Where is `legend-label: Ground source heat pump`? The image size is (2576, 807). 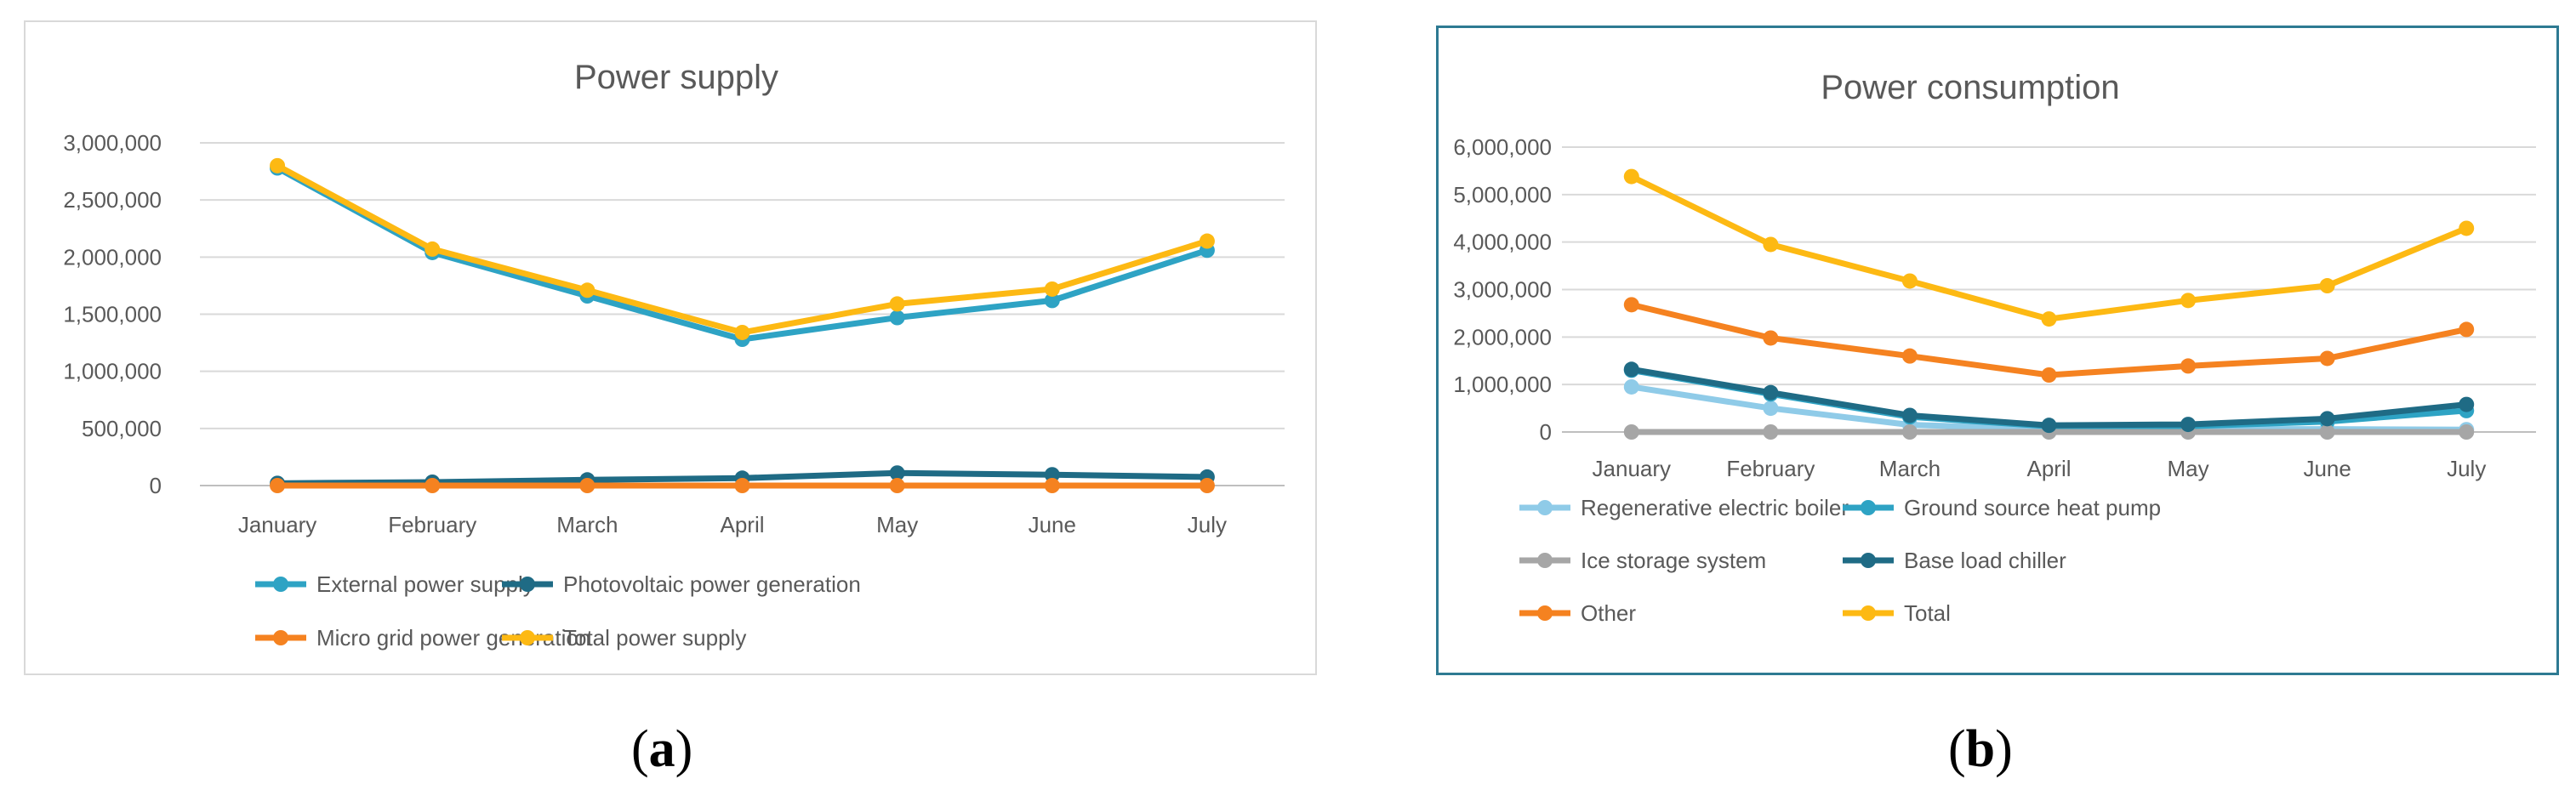 legend-label: Ground source heat pump is located at coordinates (2033, 507).